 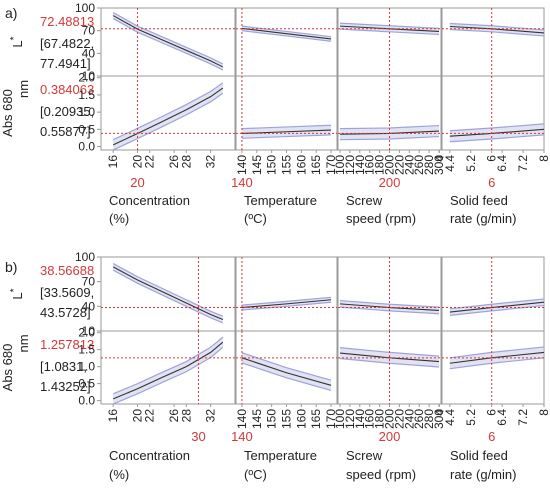 What do you see at coordinates (89, 331) in the screenshot?
I see `y-tick-label: 10` at bounding box center [89, 331].